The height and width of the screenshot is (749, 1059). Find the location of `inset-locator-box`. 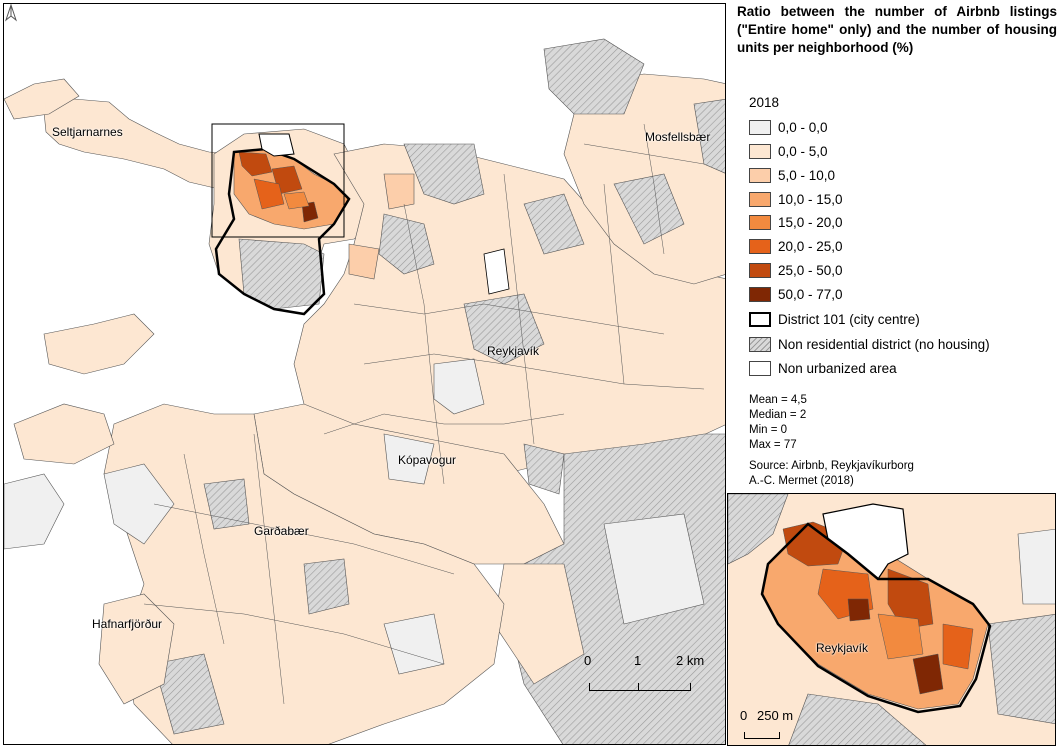

inset-locator-box is located at coordinates (278, 180).